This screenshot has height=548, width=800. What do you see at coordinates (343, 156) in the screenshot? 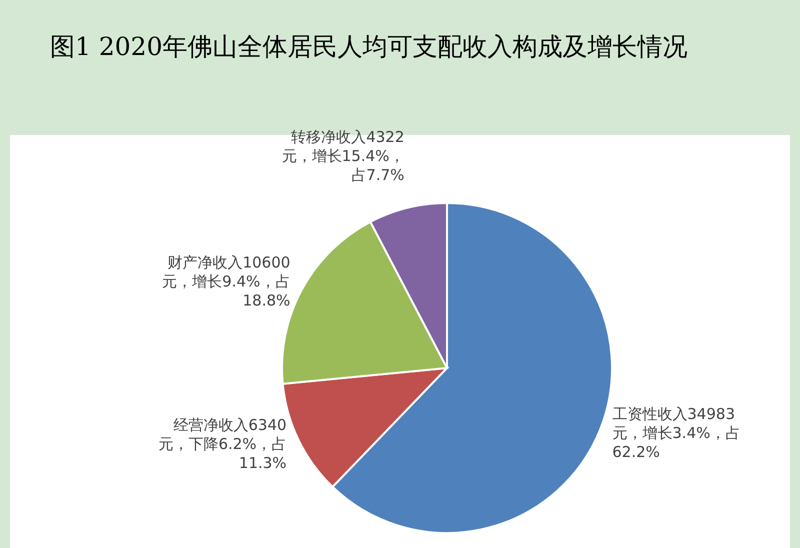
I see `slice-label: 转移净收入4322元，增长15.4%，占7.7%` at bounding box center [343, 156].